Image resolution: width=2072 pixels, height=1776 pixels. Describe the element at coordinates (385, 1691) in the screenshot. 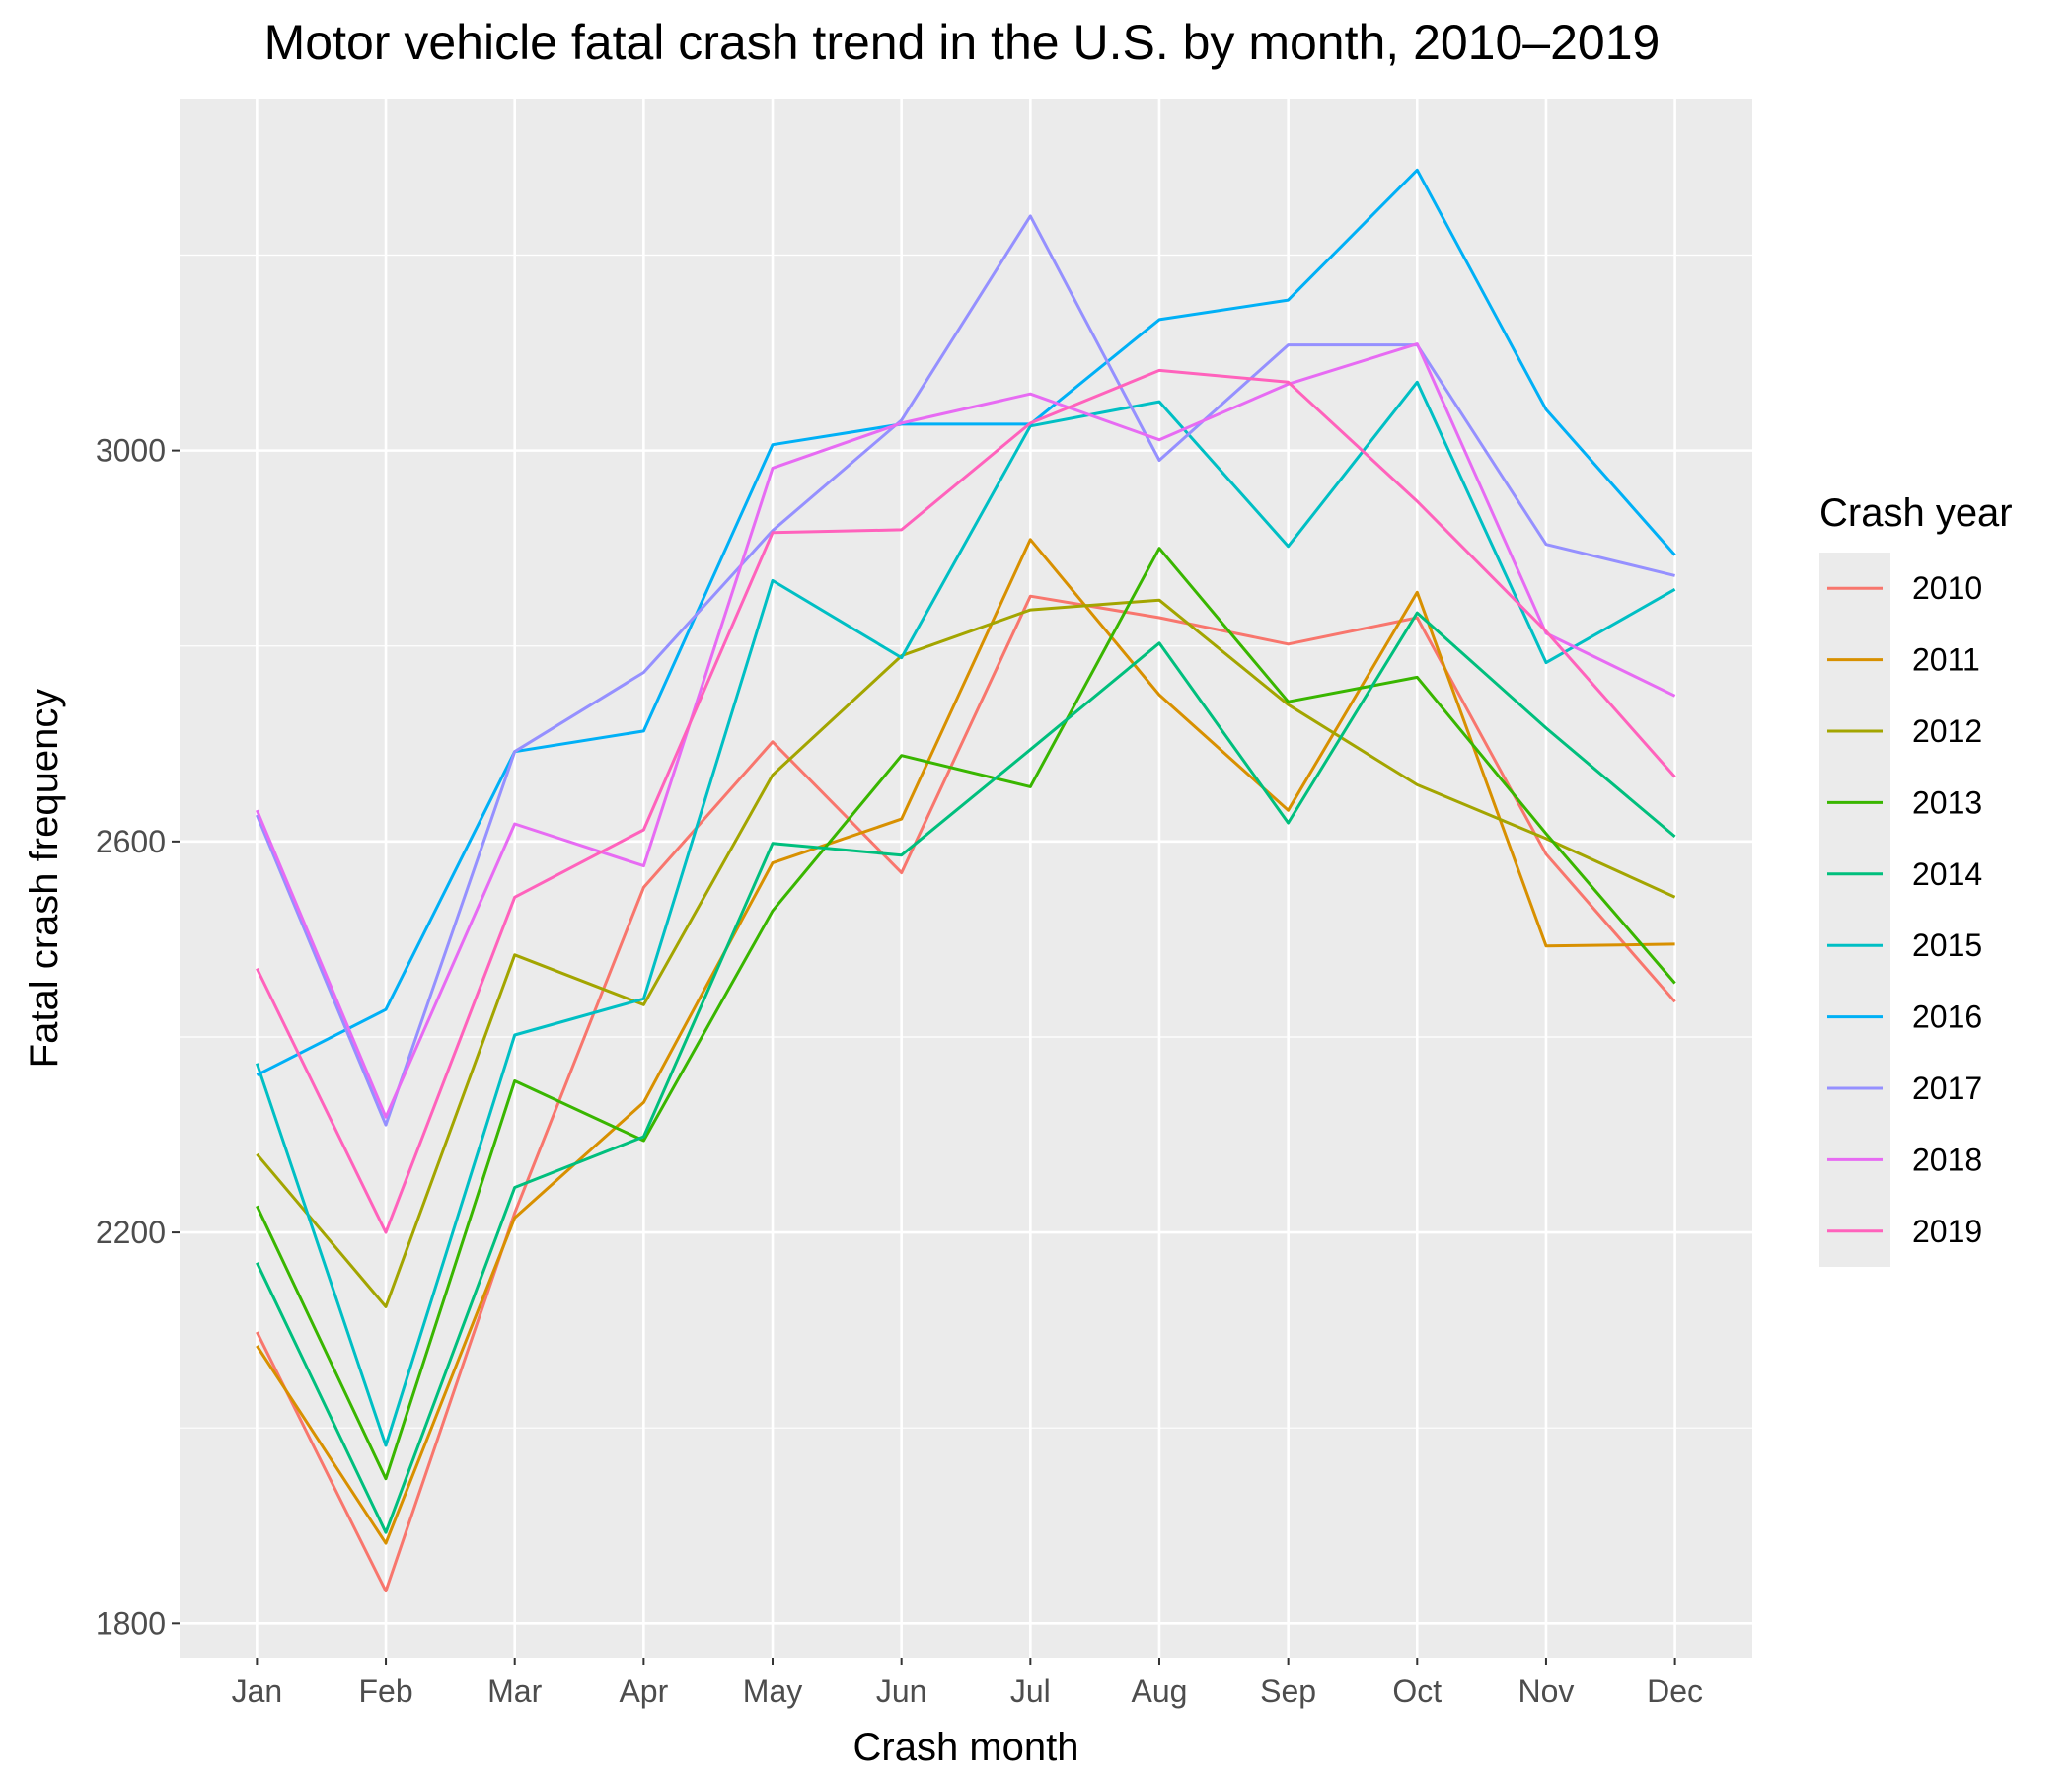

I see `x-tick-label: Feb` at that location.